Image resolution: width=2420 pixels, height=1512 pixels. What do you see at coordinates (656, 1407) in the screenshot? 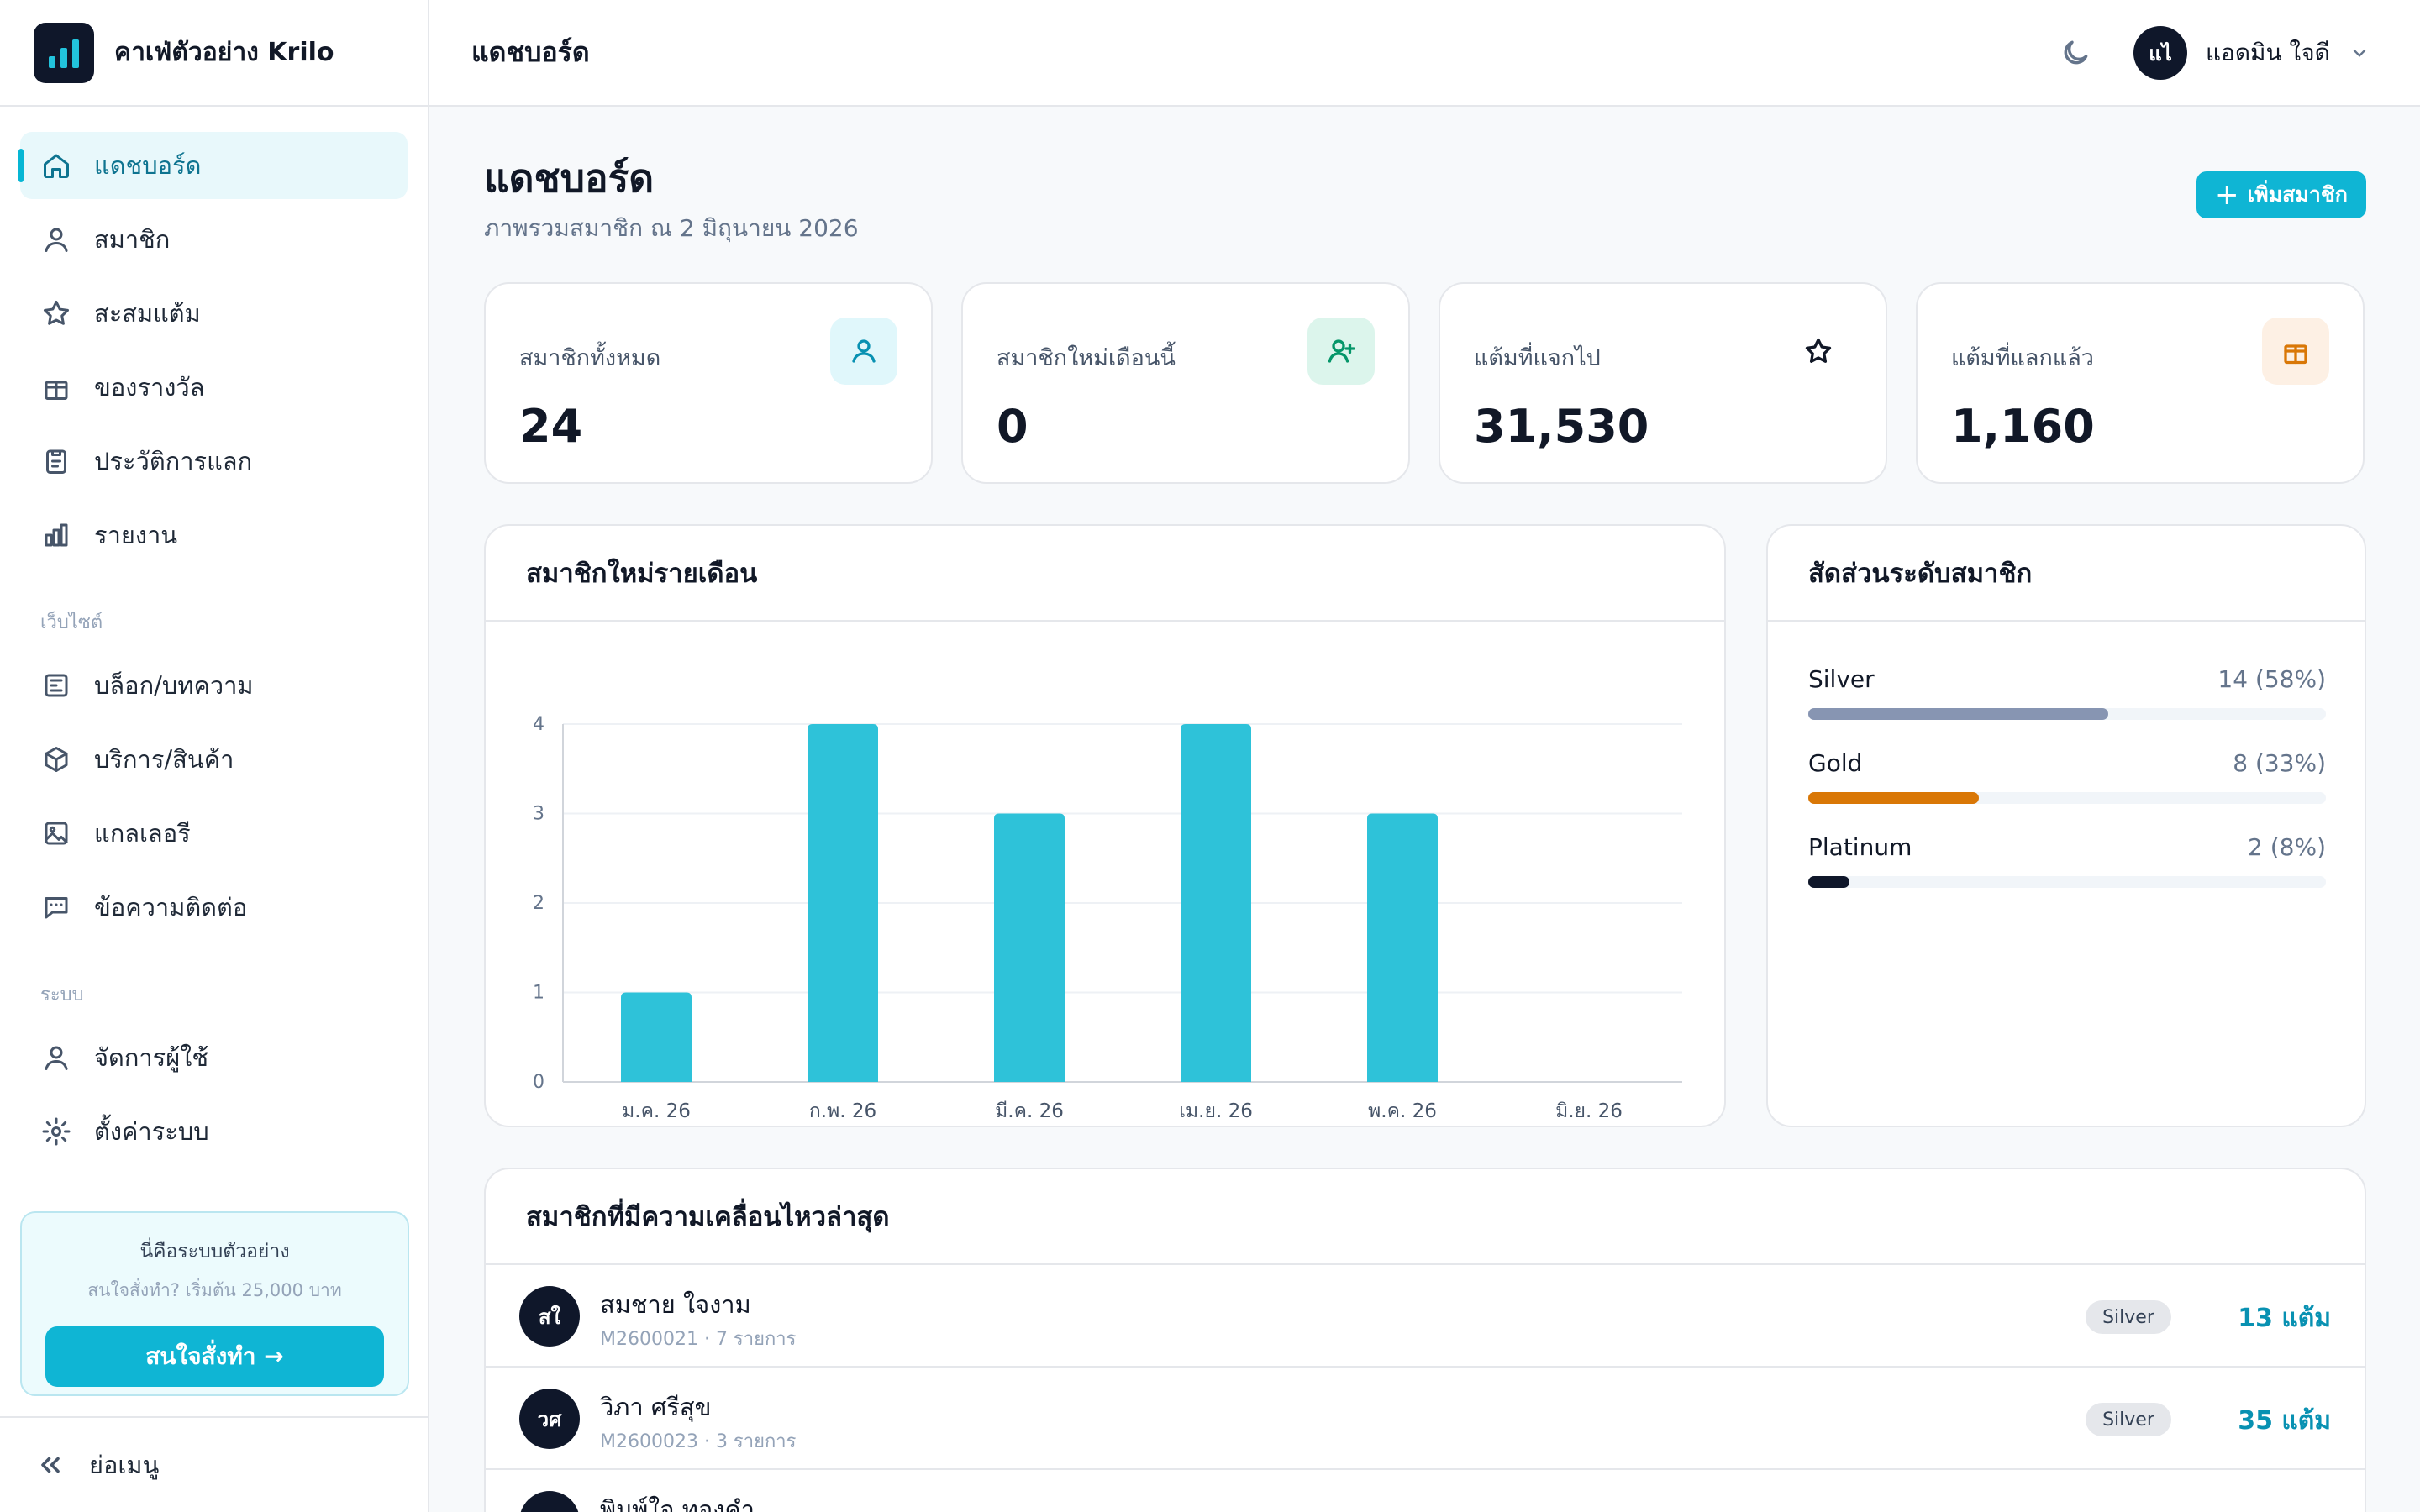
I see `member-name: วิภา ศรีสุข` at bounding box center [656, 1407].